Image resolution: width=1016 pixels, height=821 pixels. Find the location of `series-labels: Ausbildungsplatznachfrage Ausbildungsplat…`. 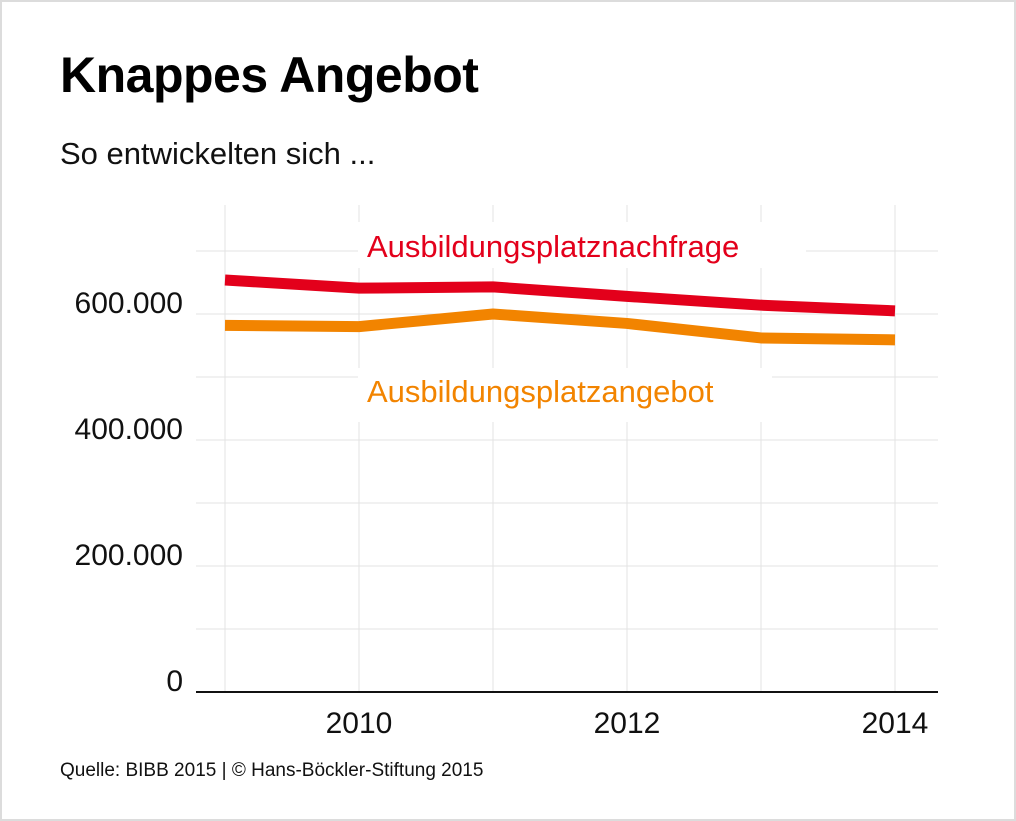

series-labels: Ausbildungsplatznachfrage Ausbildungsplat… is located at coordinates (582, 322).